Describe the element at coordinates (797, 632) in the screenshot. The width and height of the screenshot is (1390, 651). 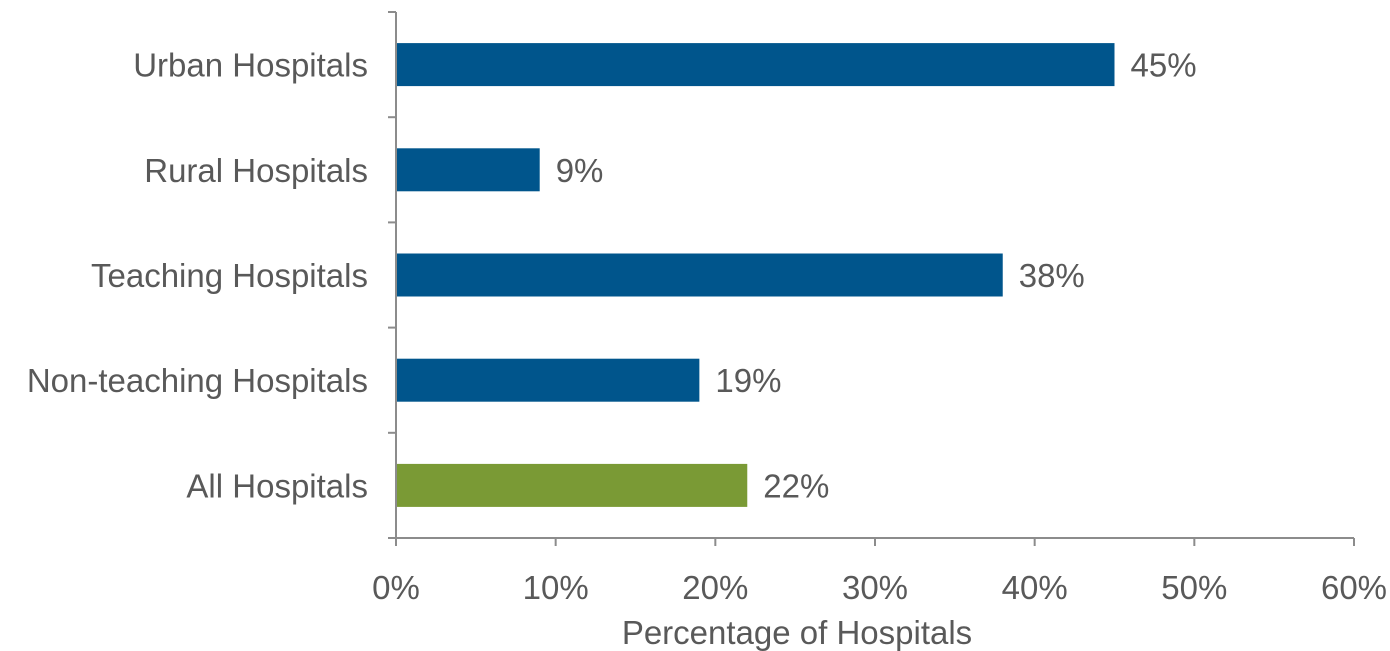
I see `x-axis-title: Percentage of Hospitals` at that location.